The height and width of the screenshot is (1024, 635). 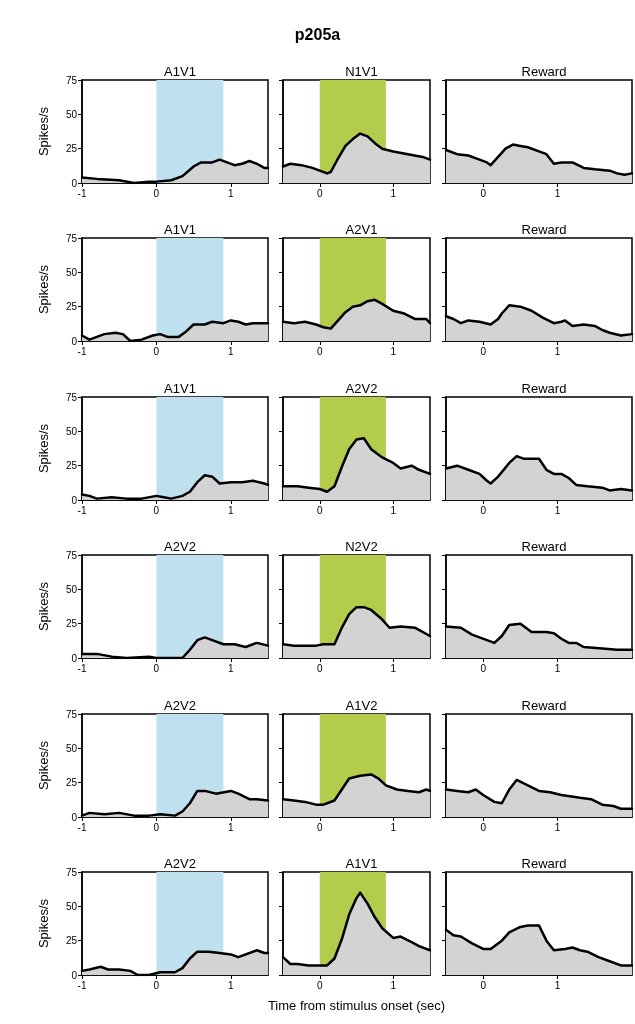 What do you see at coordinates (361, 71) in the screenshot?
I see `chart-title: N1V1` at bounding box center [361, 71].